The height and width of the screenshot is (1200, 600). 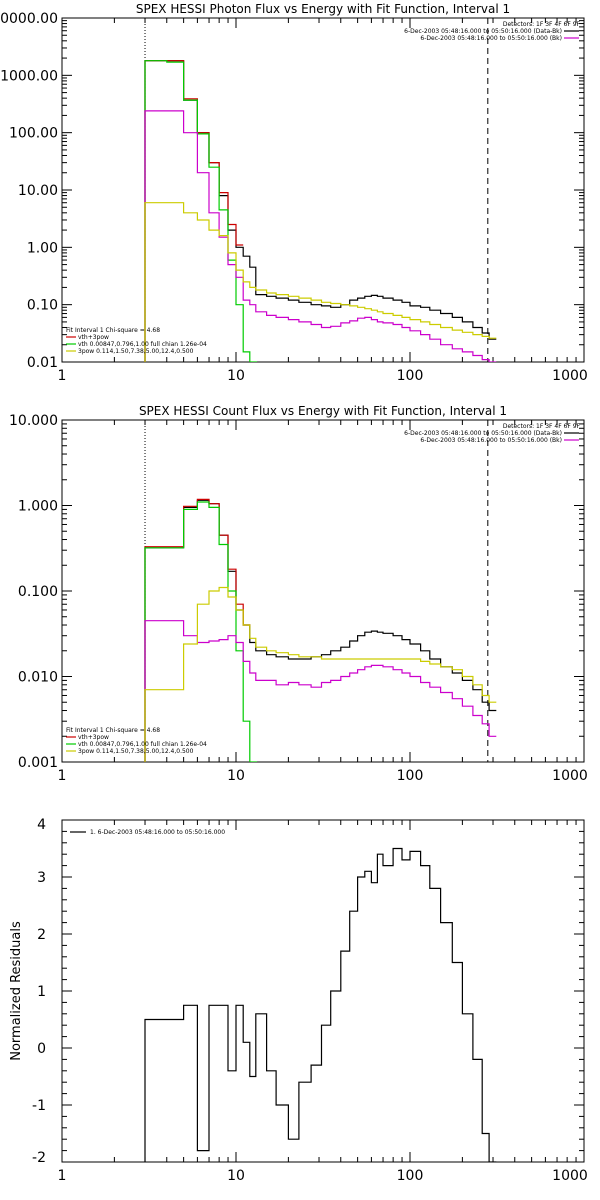 I want to click on y-tick-label: 4, so click(x=41, y=825).